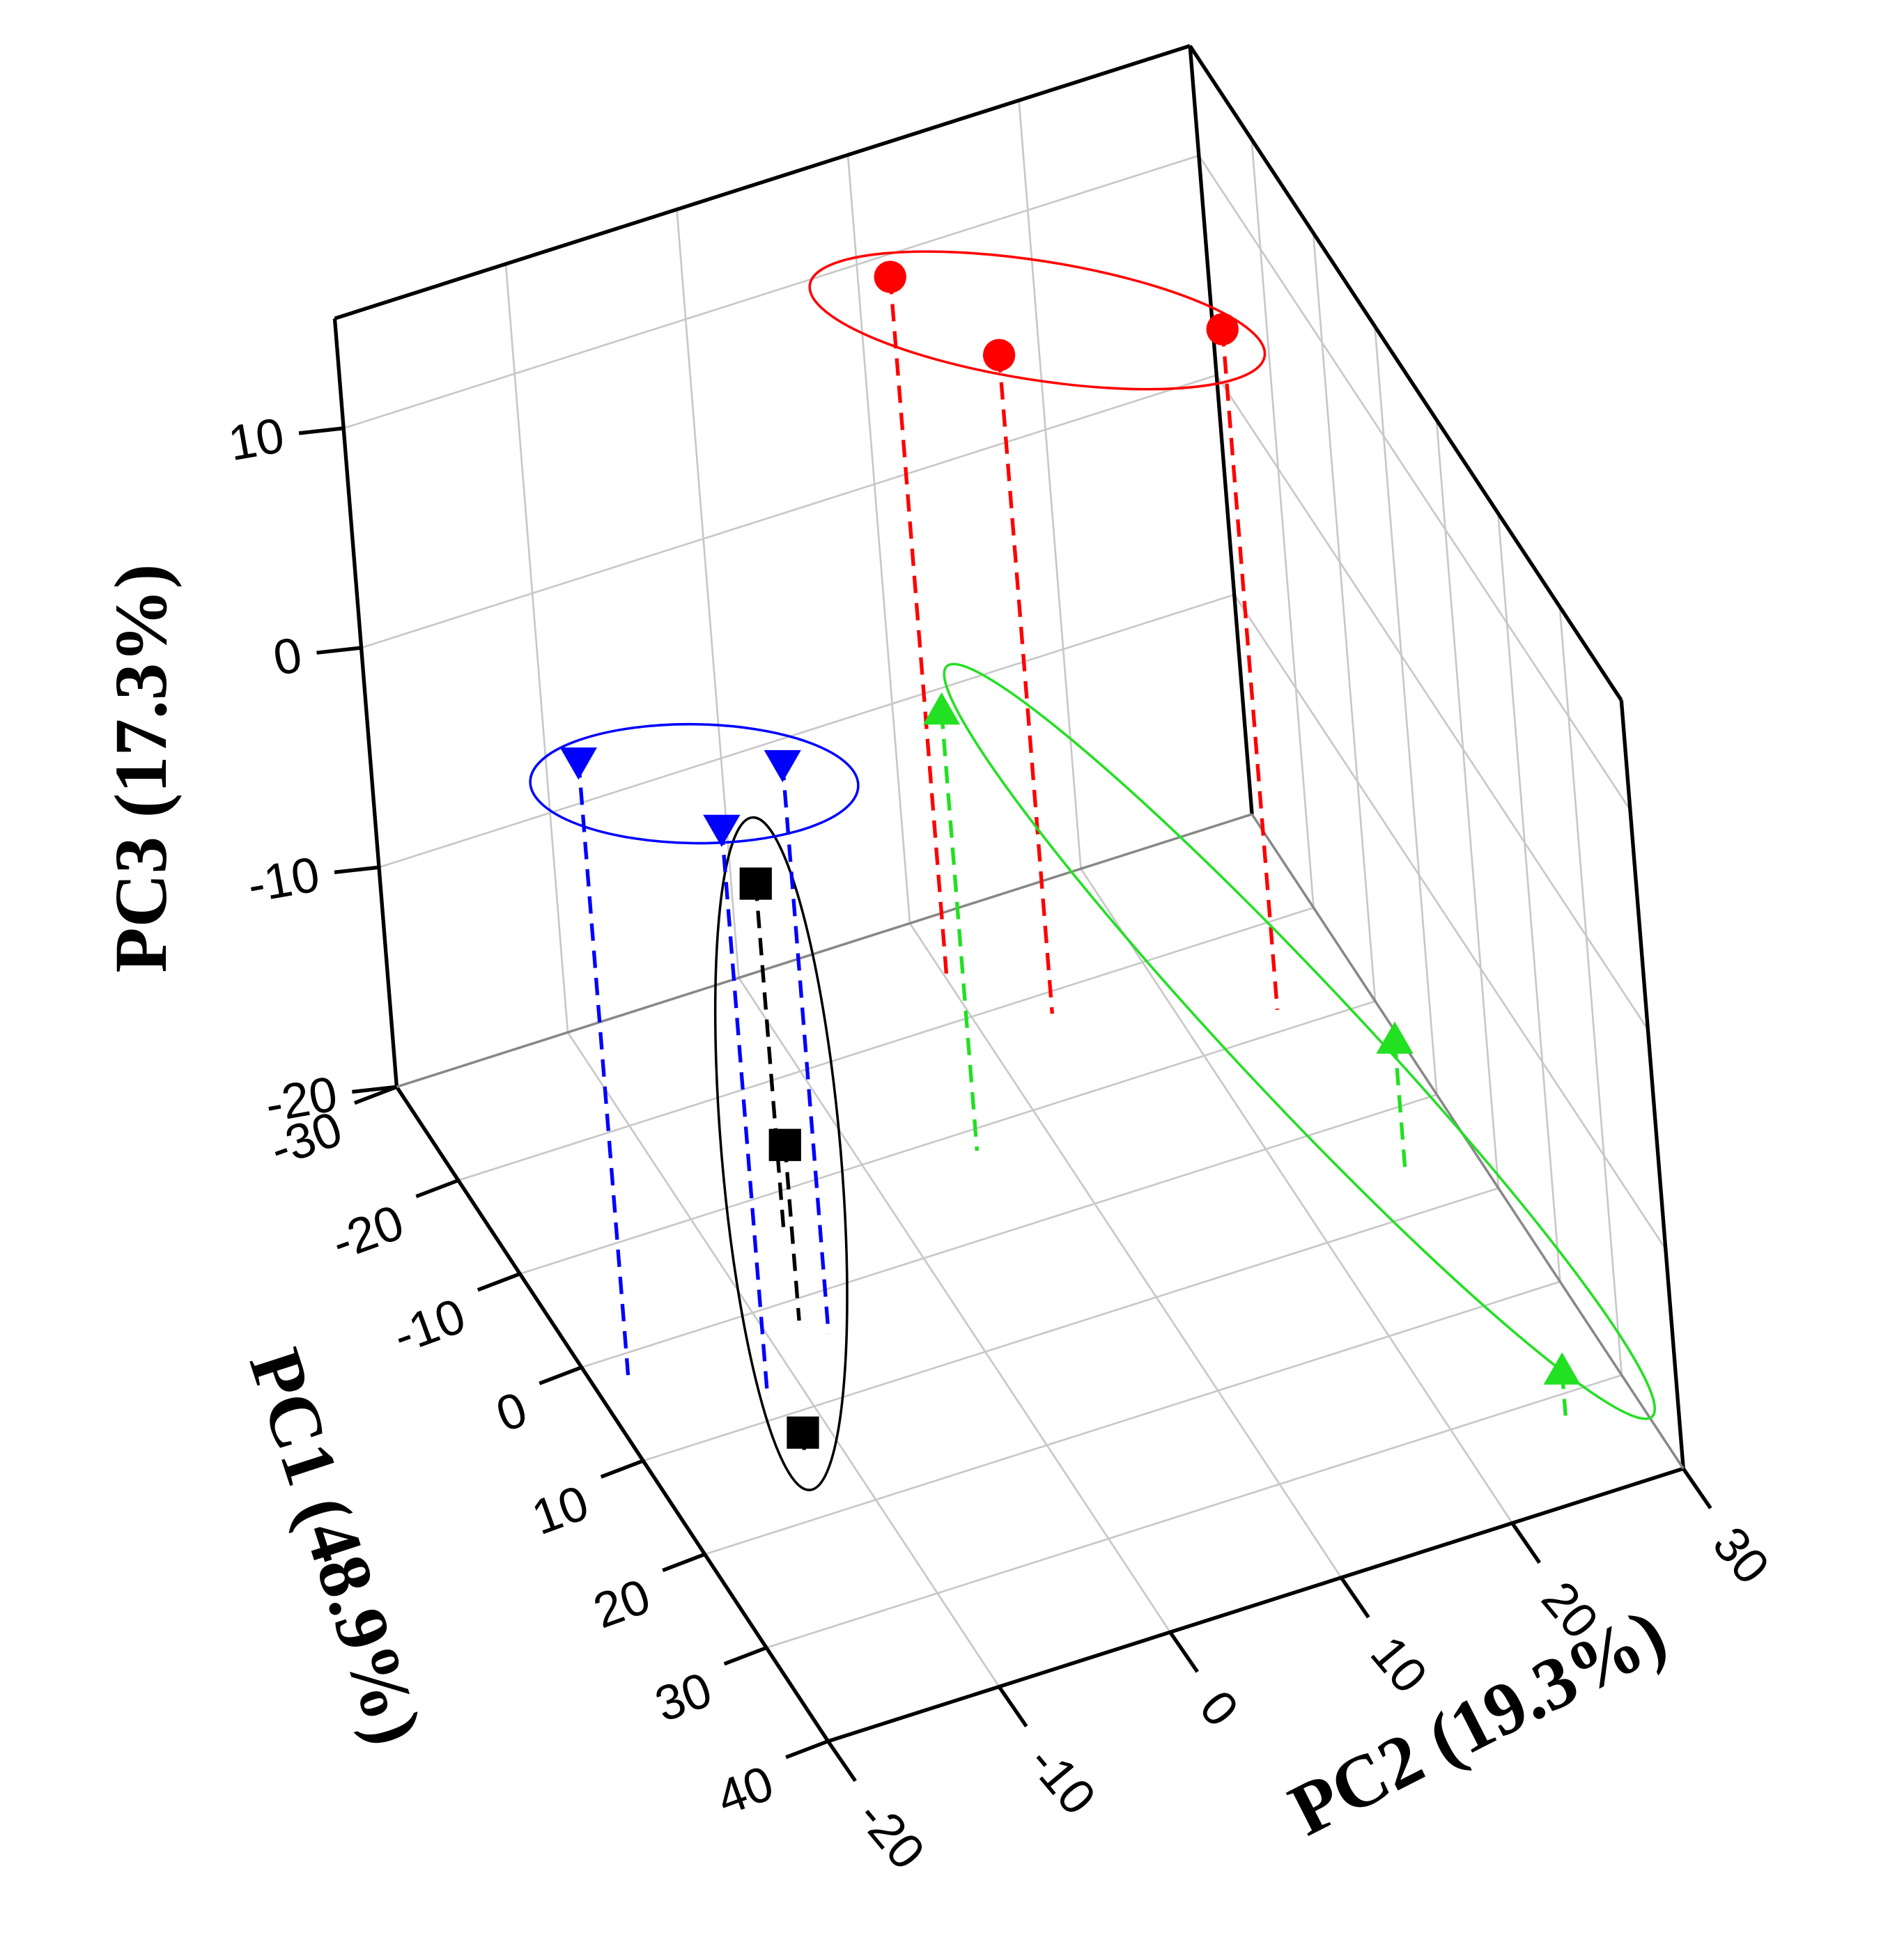  I want to click on y-tick-label: 10, so click(1398, 1664).